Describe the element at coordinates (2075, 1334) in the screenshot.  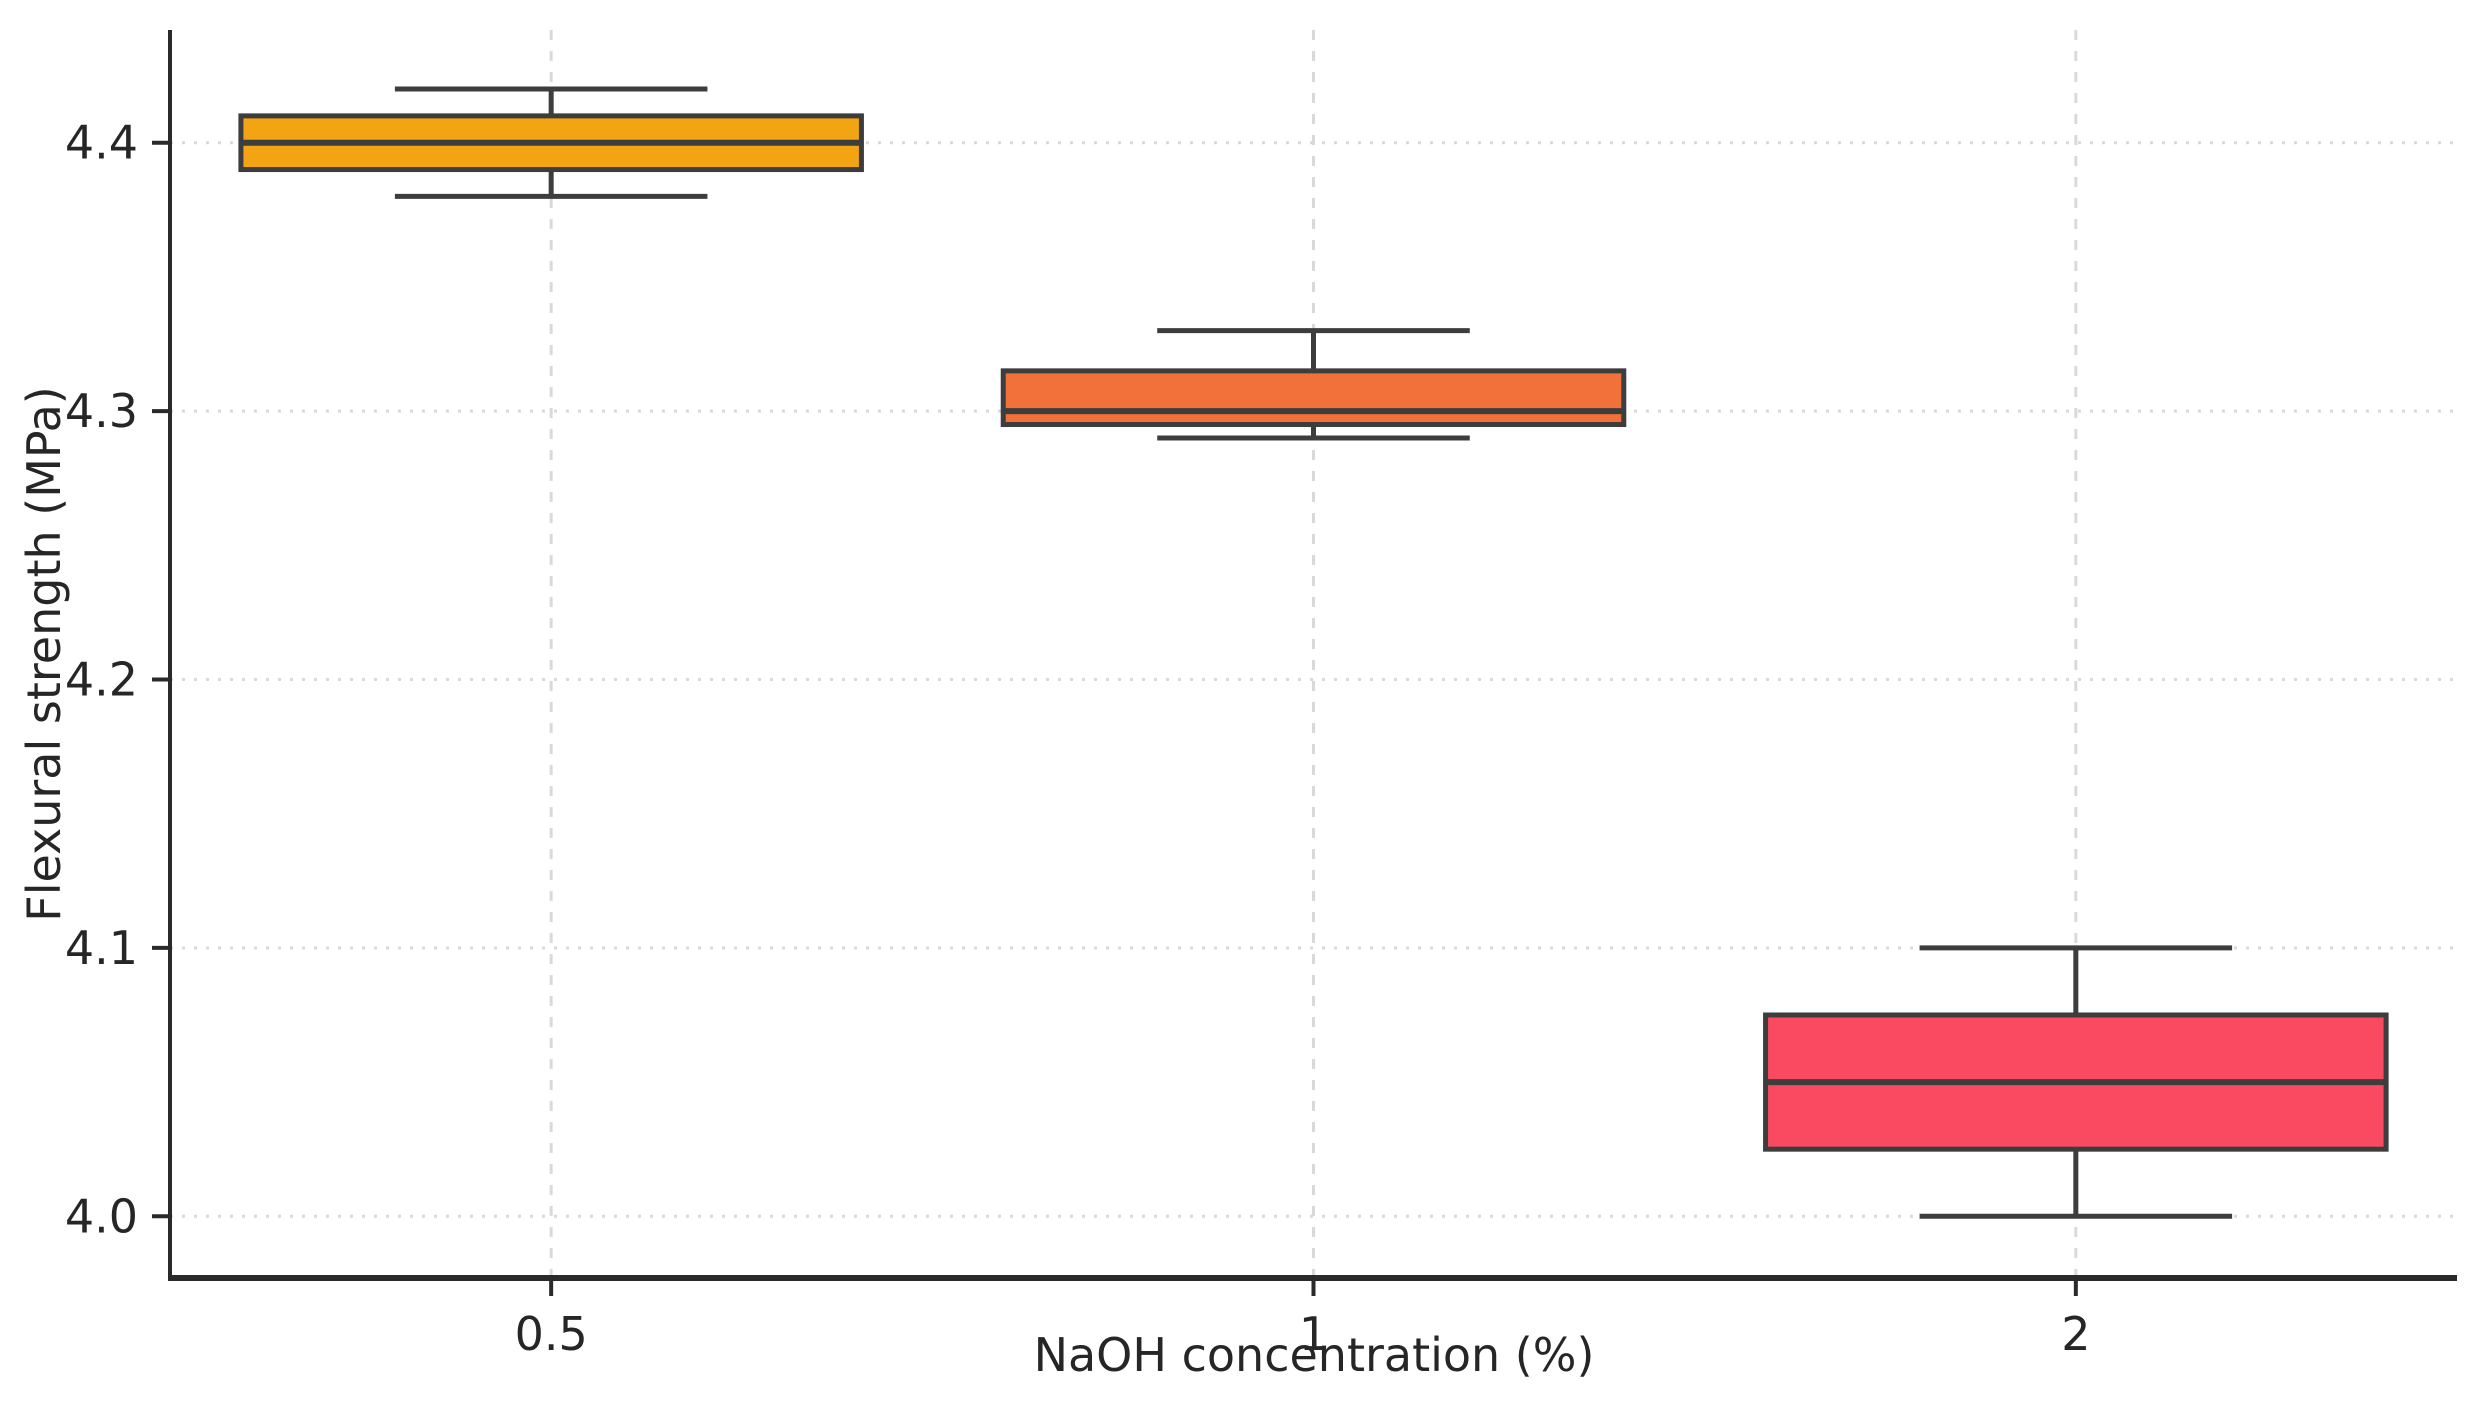
I see `x-tick-label: 2` at that location.